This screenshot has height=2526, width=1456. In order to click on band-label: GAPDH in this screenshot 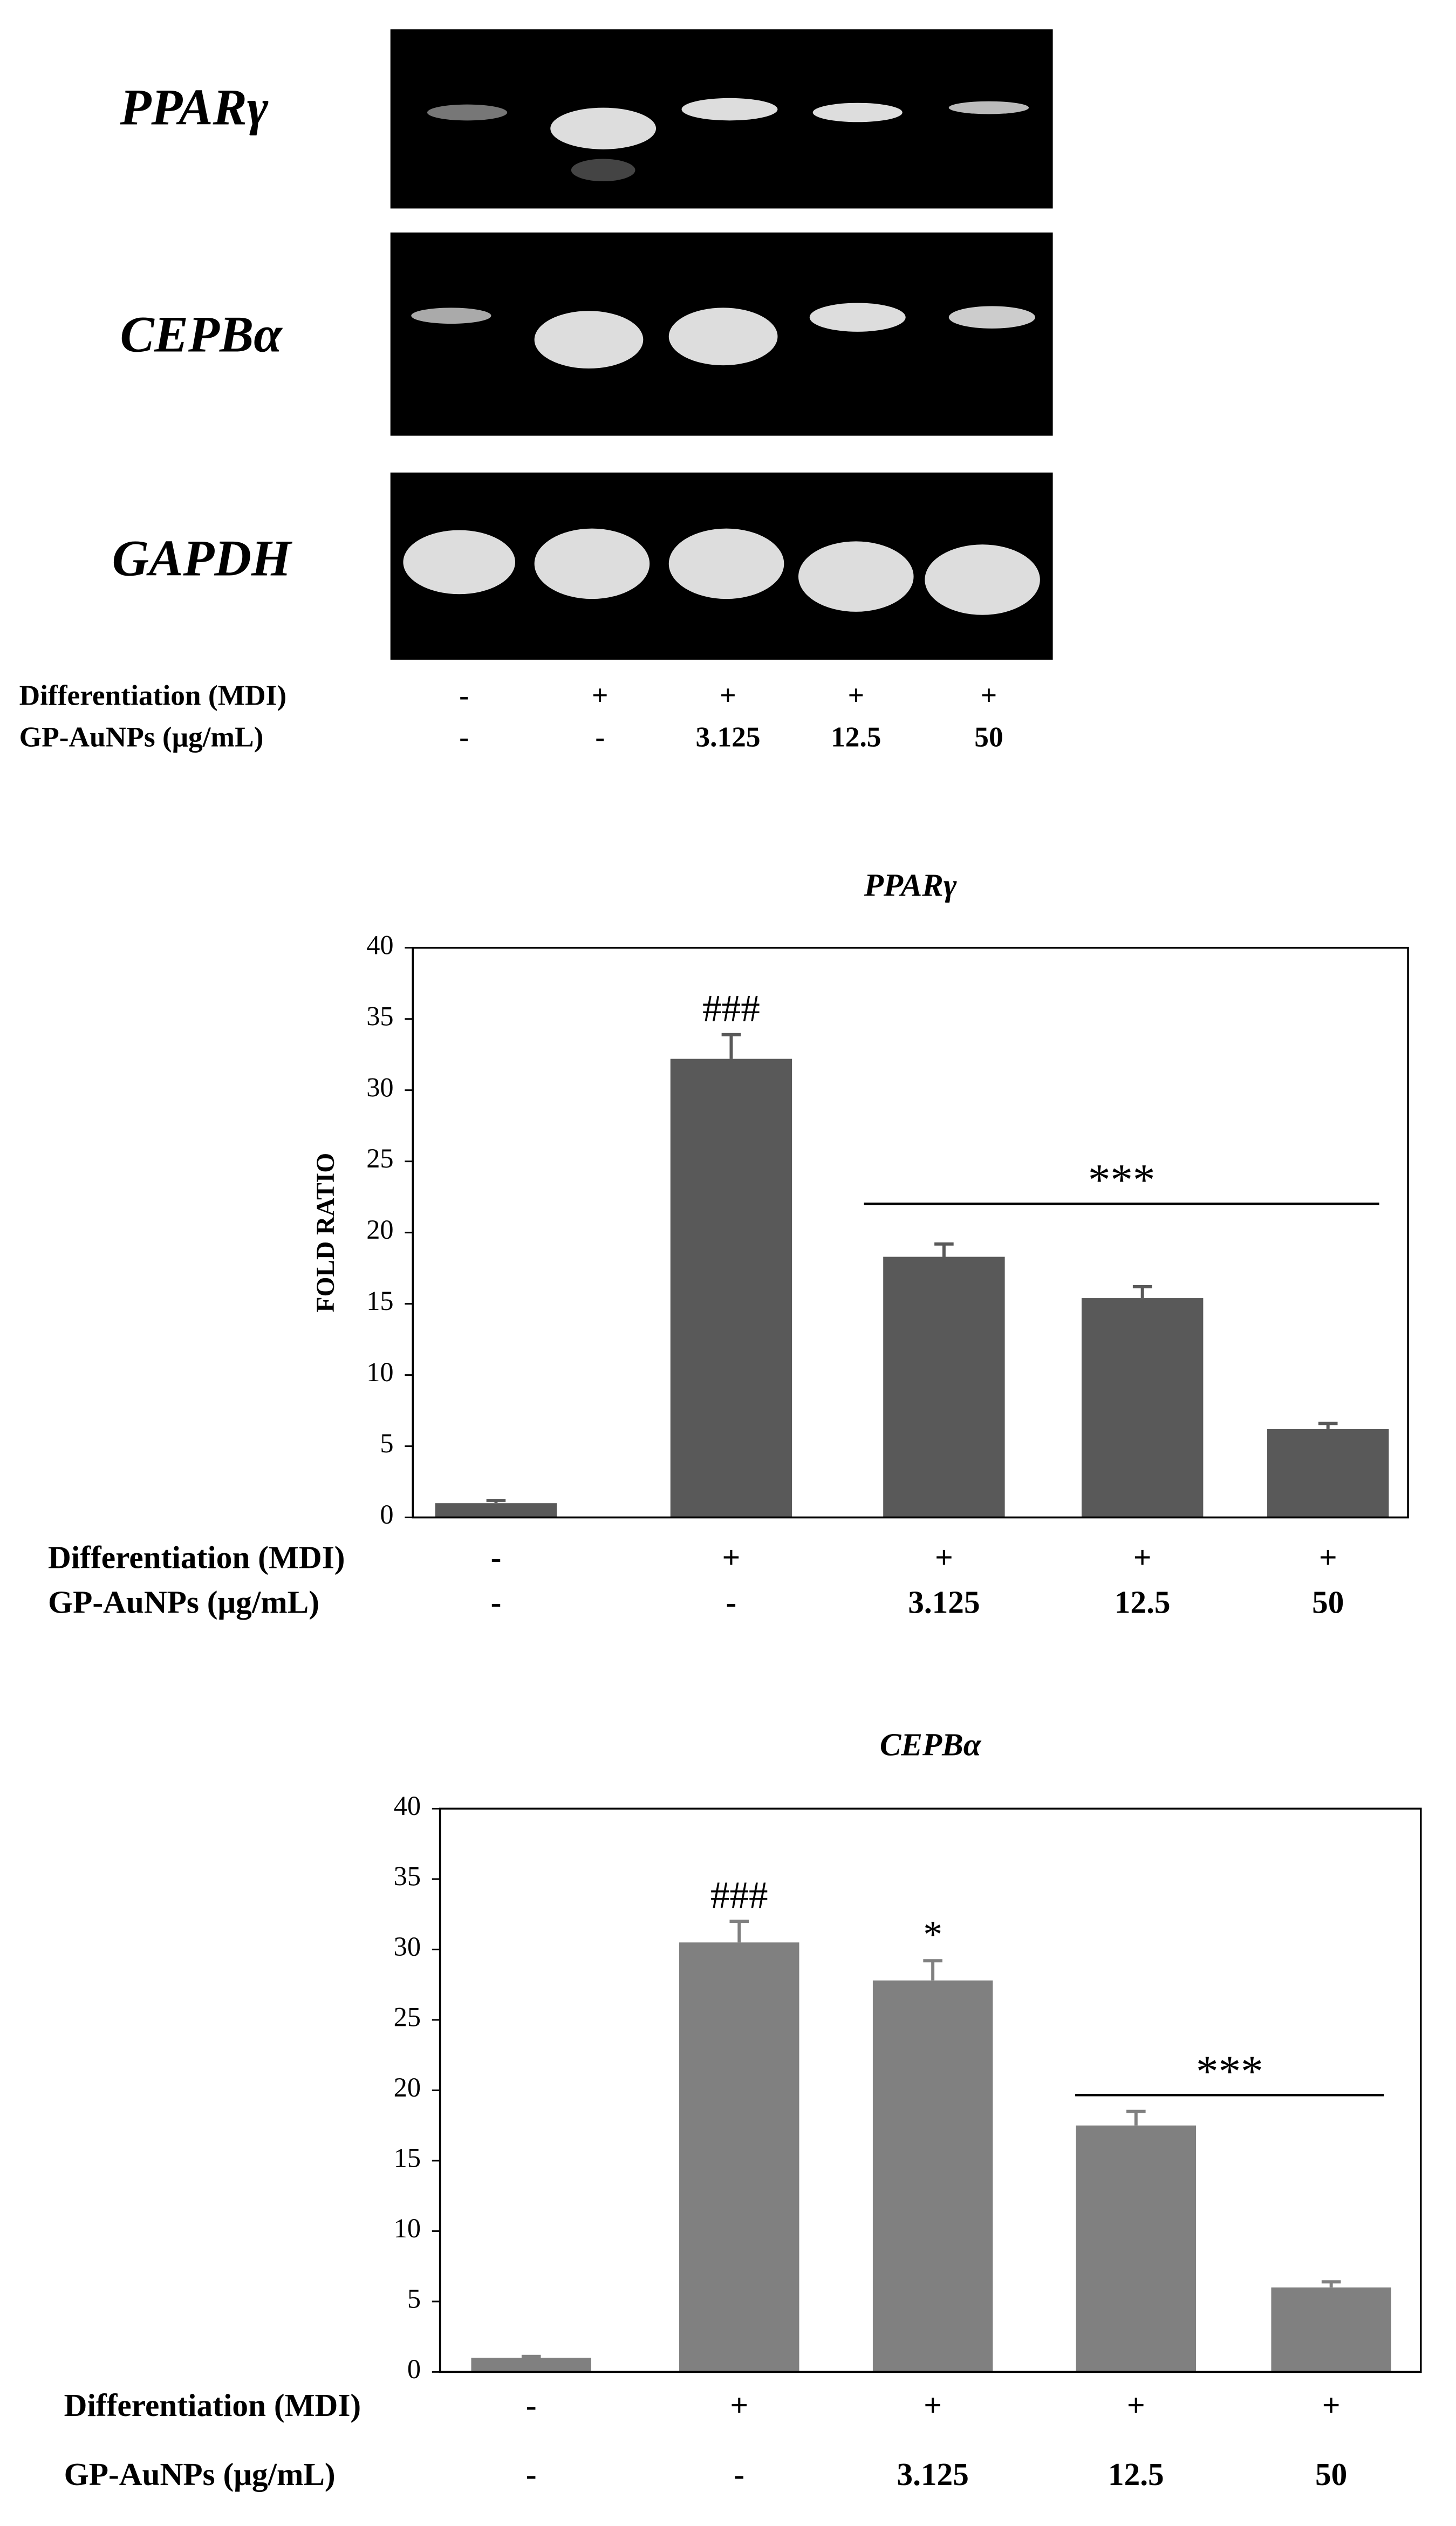, I will do `click(203, 559)`.